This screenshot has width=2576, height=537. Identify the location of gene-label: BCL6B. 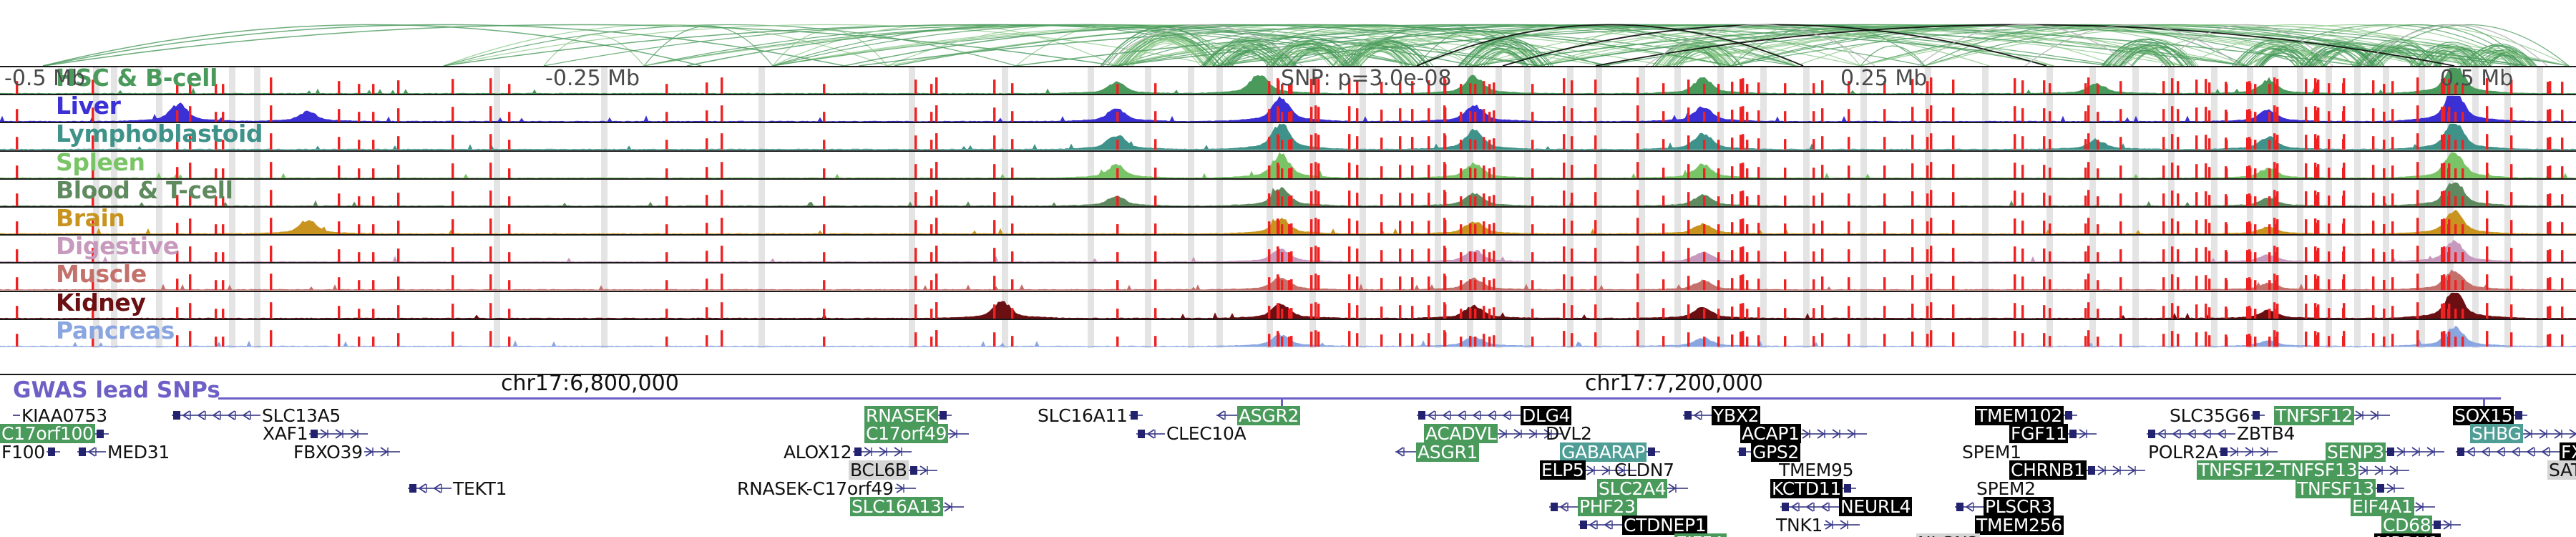
(879, 470).